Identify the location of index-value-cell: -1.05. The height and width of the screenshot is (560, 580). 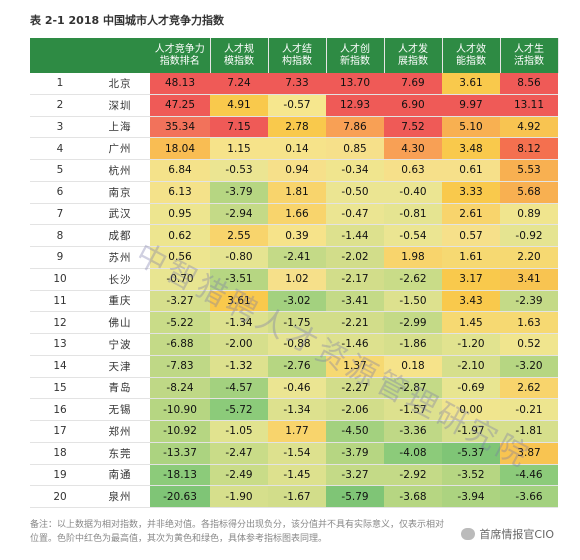
(239, 431).